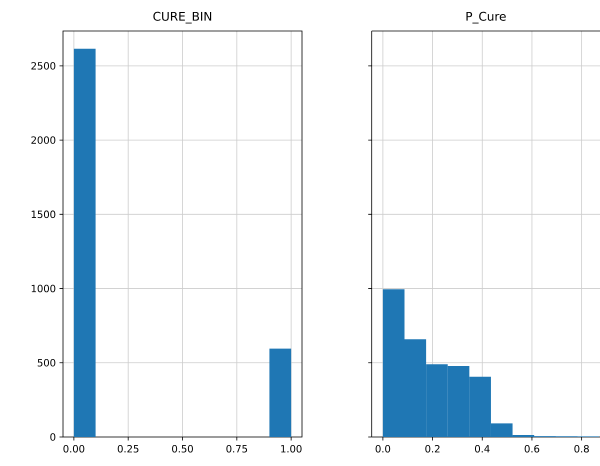 This screenshot has width=600, height=466. What do you see at coordinates (486, 18) in the screenshot?
I see `chart-title: P_Cure` at bounding box center [486, 18].